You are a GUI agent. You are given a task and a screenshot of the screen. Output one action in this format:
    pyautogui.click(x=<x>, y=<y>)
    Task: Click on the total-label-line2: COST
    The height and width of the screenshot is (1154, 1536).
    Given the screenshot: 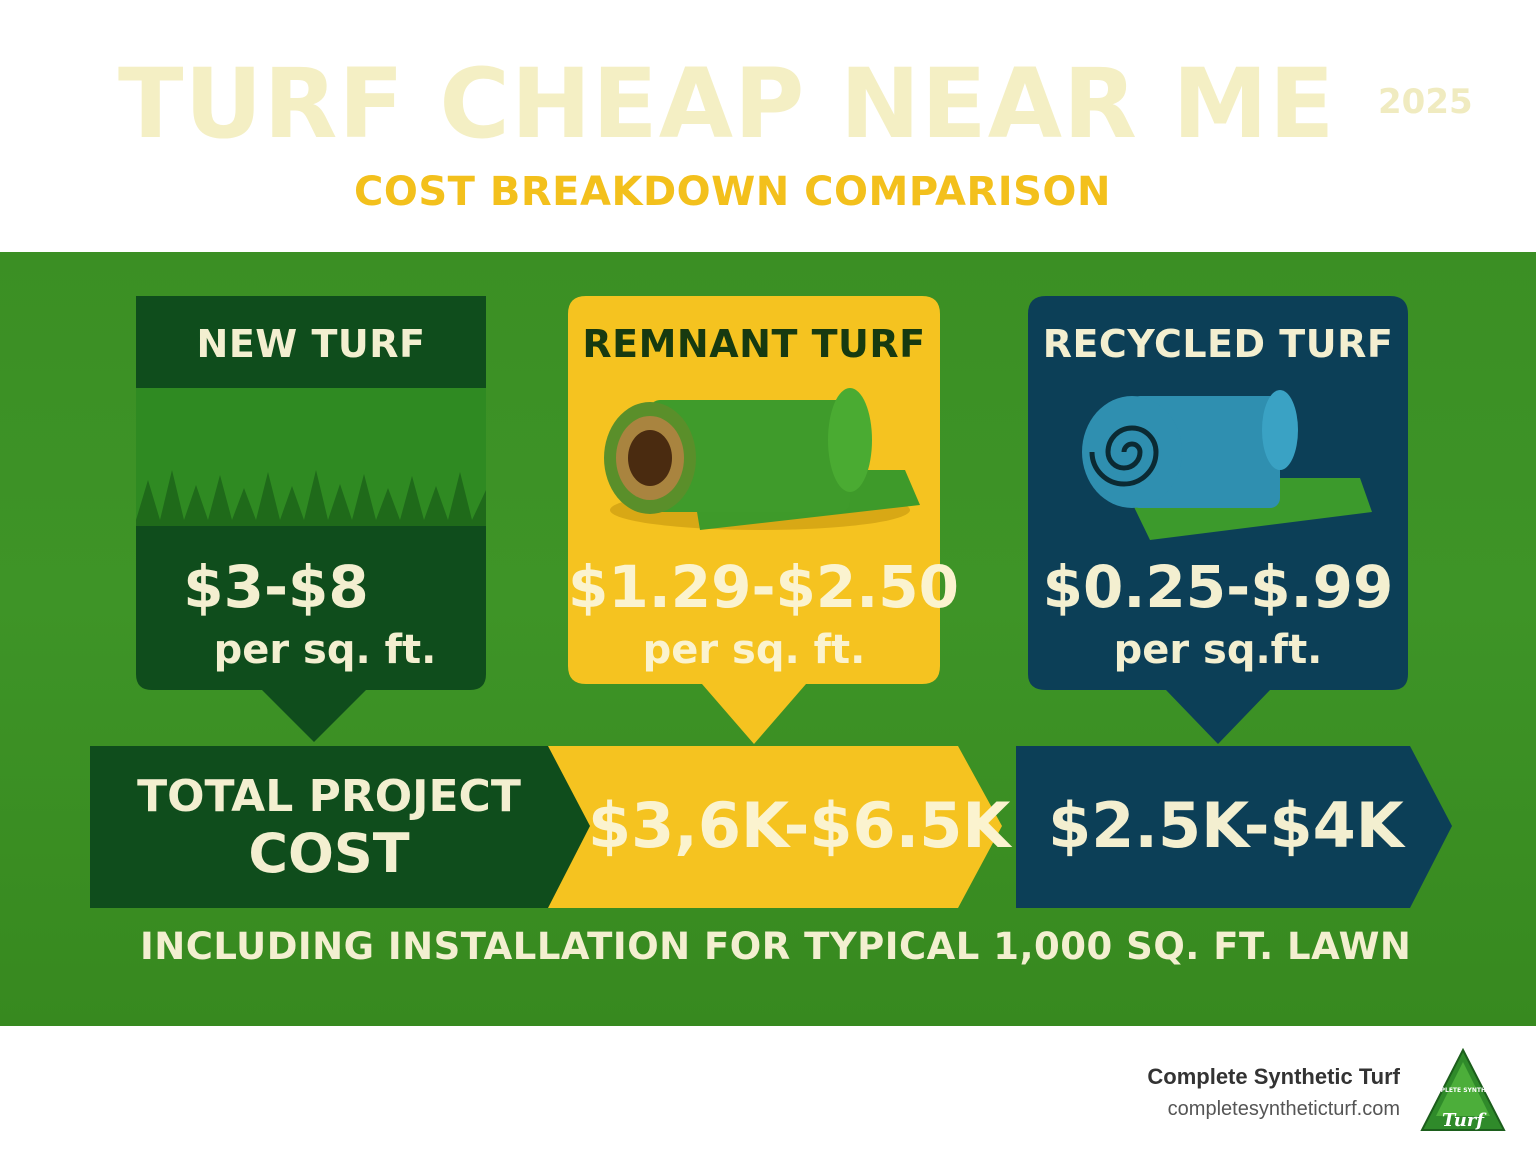 What is the action you would take?
    pyautogui.click(x=329, y=853)
    